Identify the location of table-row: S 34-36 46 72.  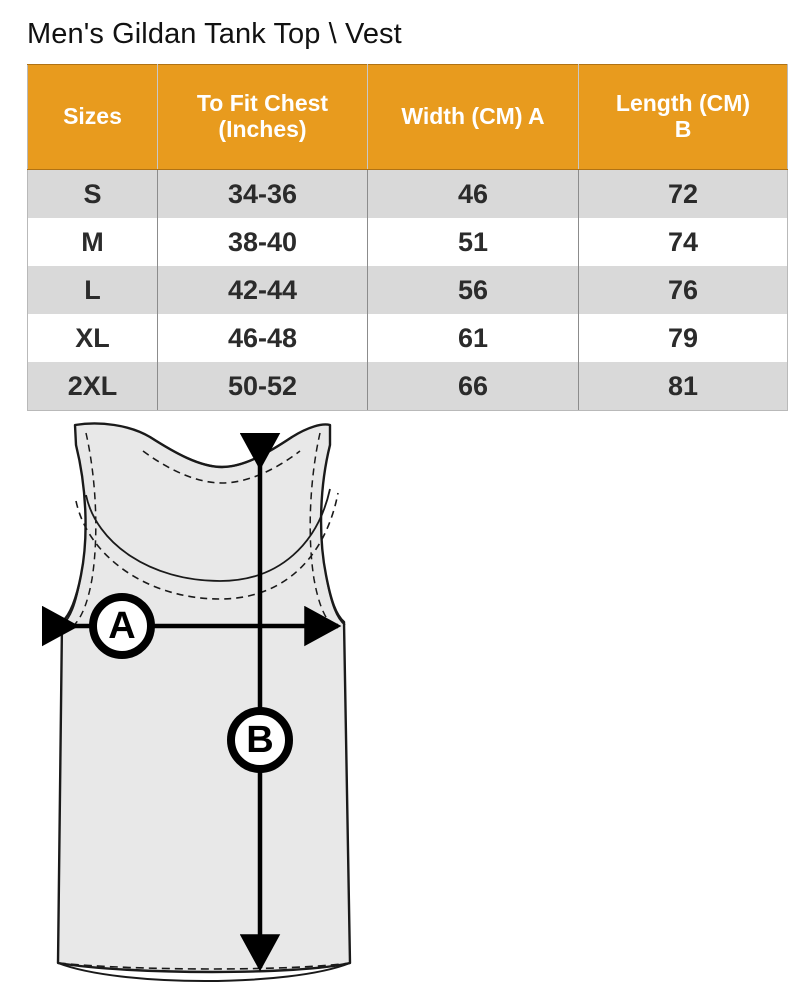
(407, 193).